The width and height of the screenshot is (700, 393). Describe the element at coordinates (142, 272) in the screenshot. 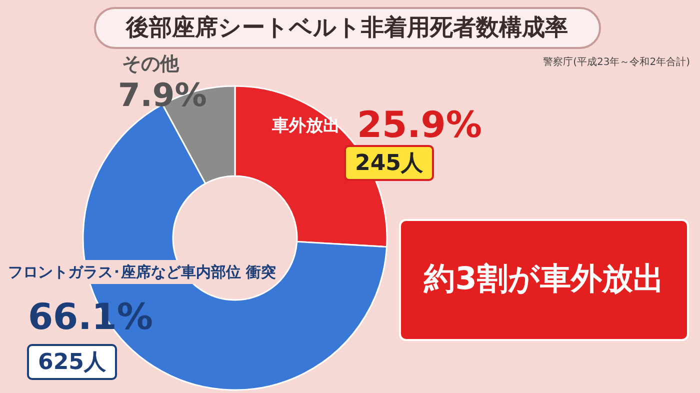

I see `slice-label: フロントガラス･座席など車内部位 衝突` at that location.